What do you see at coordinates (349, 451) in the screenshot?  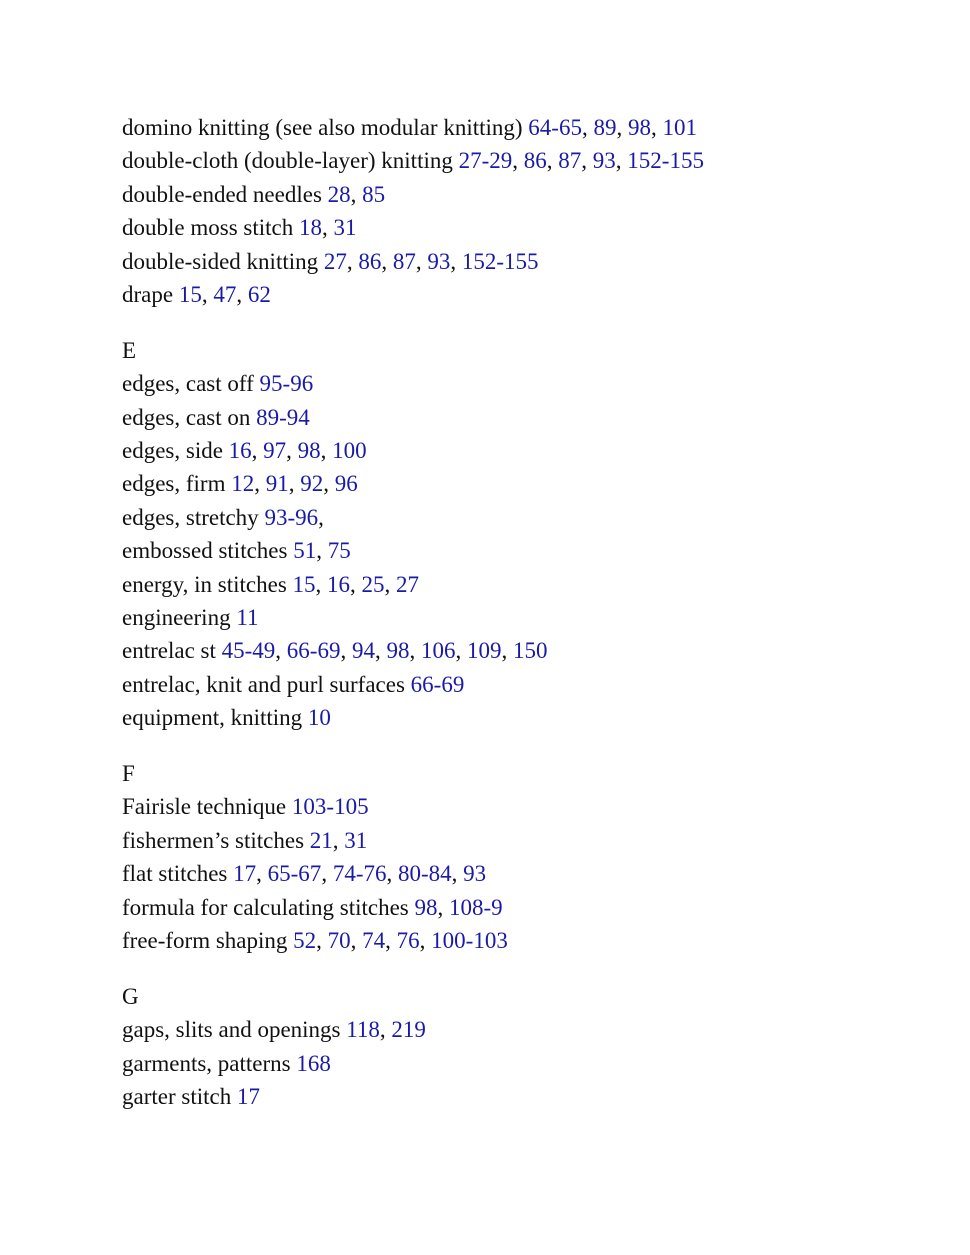 I see `page-link: 100` at bounding box center [349, 451].